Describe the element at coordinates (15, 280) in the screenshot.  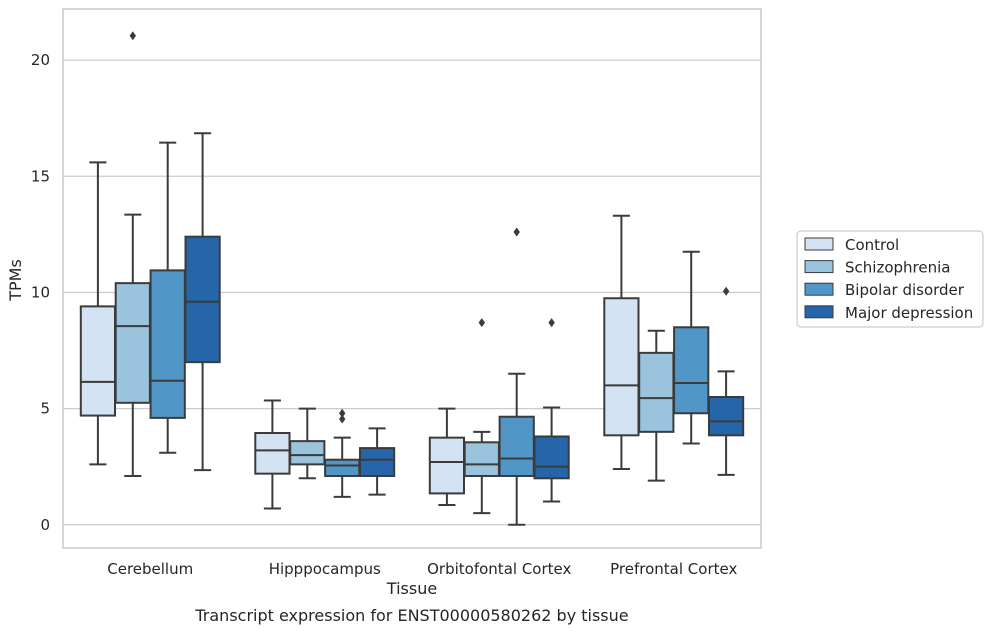
I see `y-axis-title: TPMs` at that location.